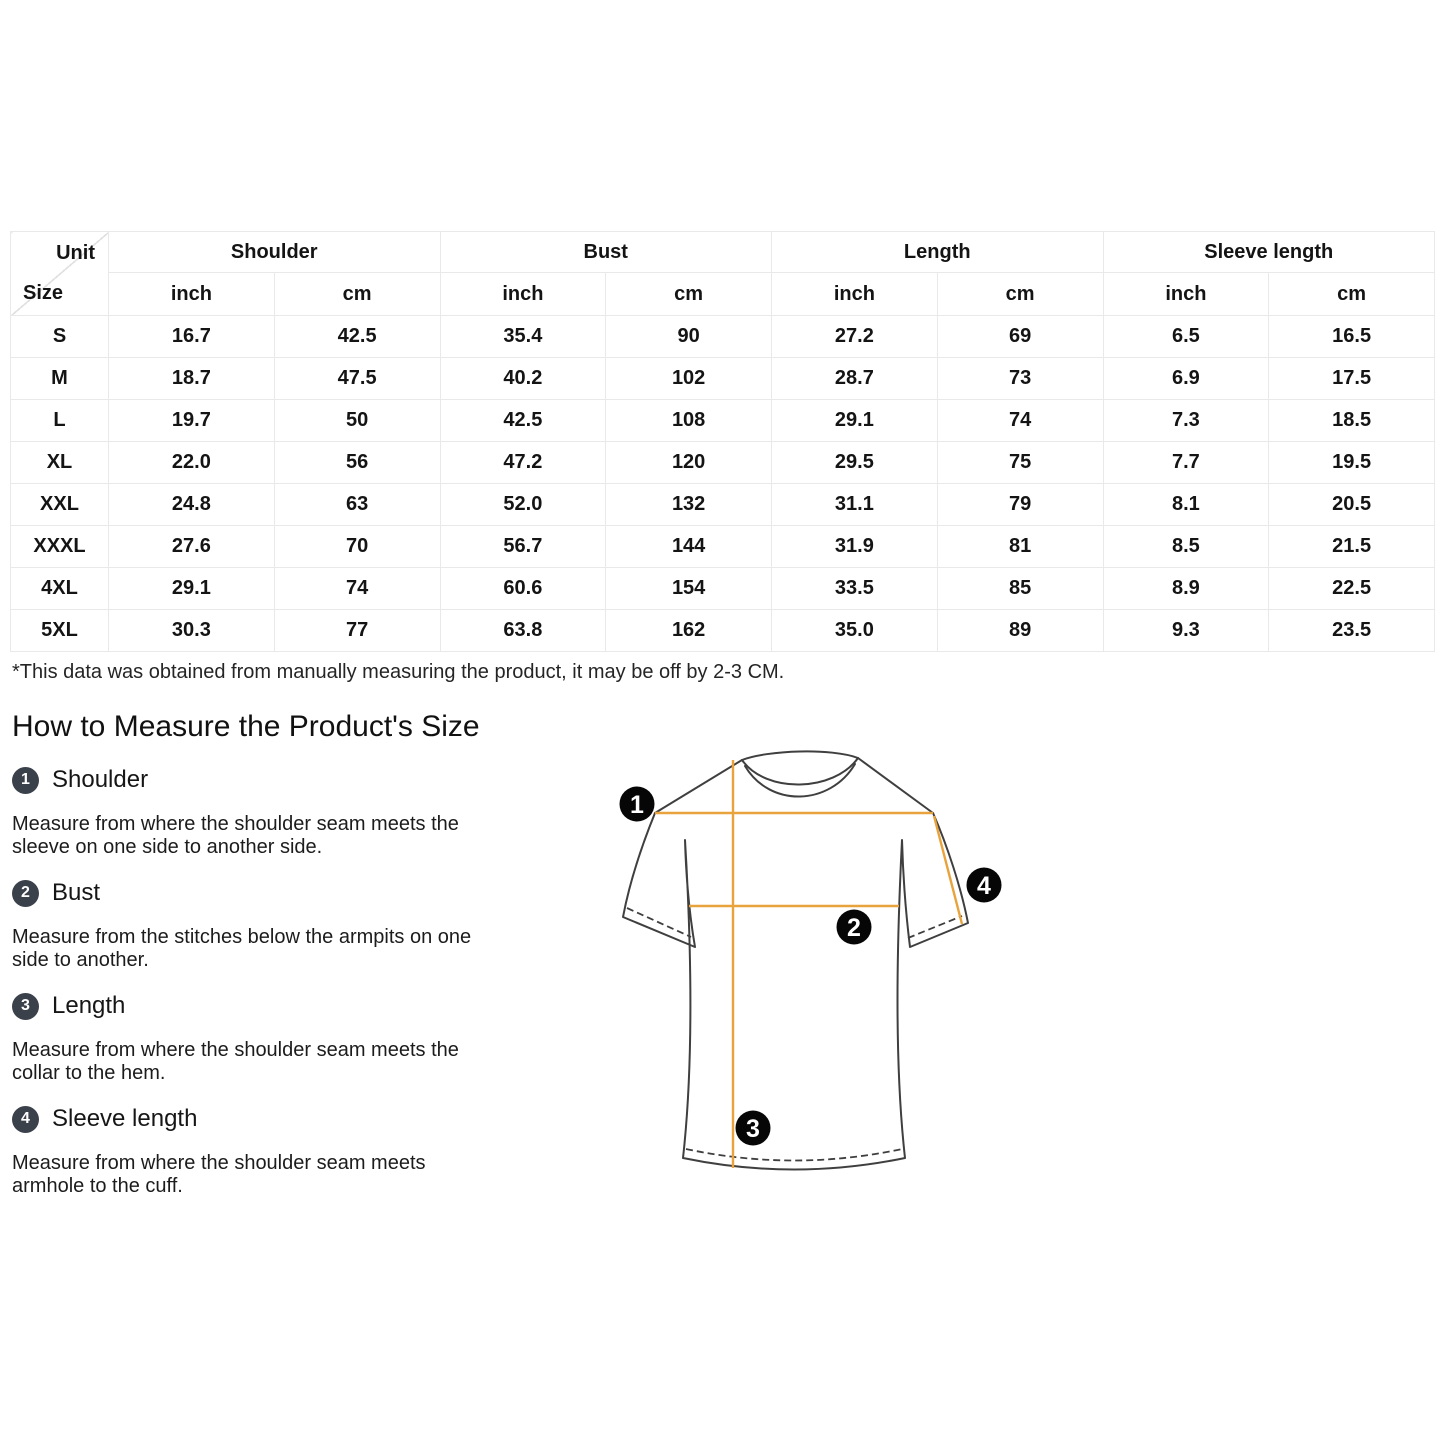 This screenshot has width=1445, height=1445. I want to click on cell: 47.5, so click(357, 378).